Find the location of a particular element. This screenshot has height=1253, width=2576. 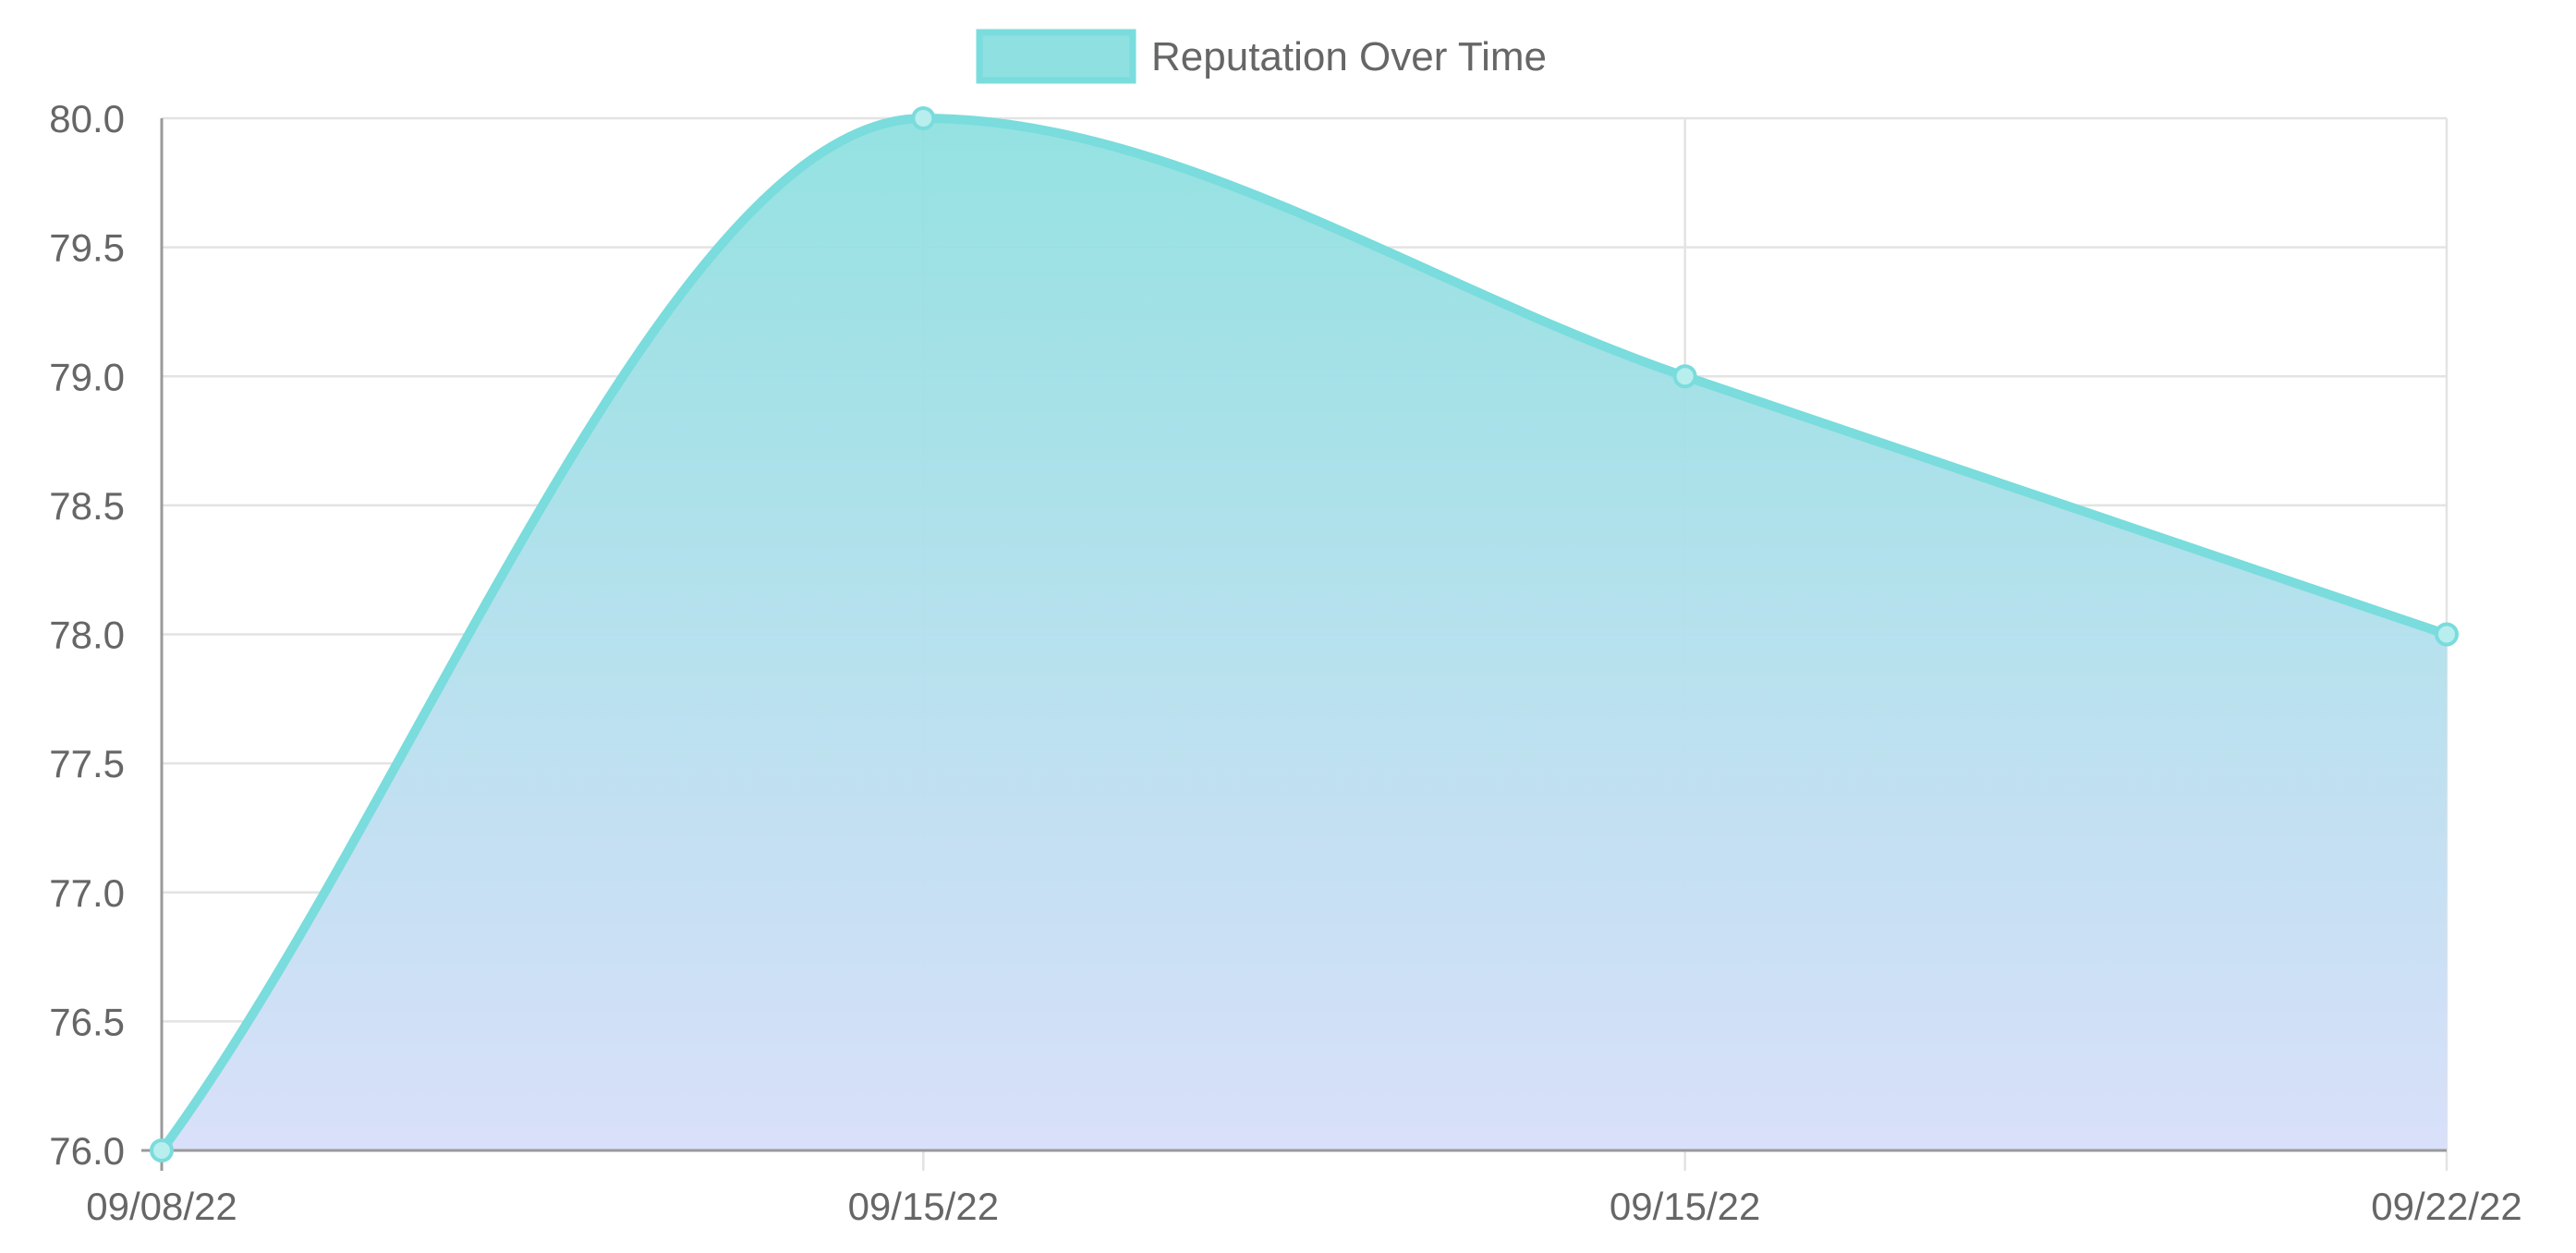

y-tick-label: 76.0 is located at coordinates (87, 1151).